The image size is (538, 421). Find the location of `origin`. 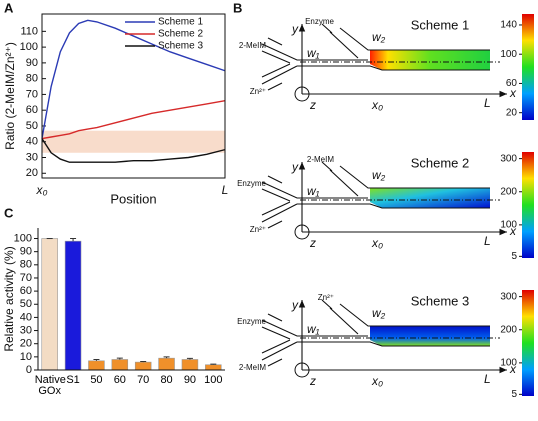

origin is located at coordinates (302, 94).